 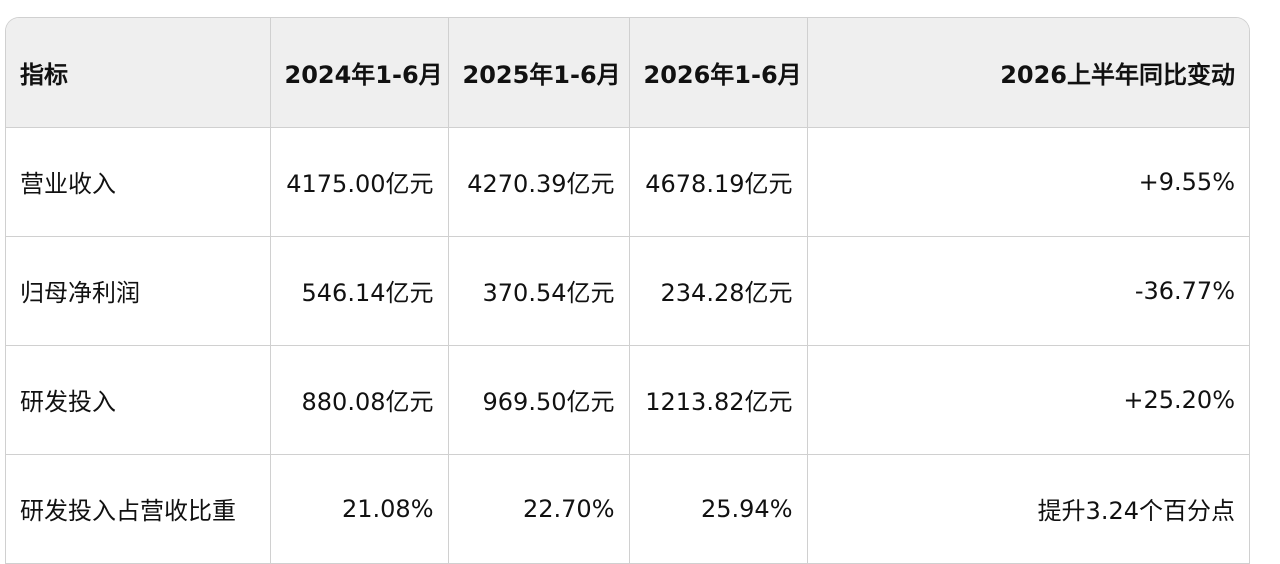 What do you see at coordinates (138, 509) in the screenshot?
I see `row-label: 研发投入占营收比重` at bounding box center [138, 509].